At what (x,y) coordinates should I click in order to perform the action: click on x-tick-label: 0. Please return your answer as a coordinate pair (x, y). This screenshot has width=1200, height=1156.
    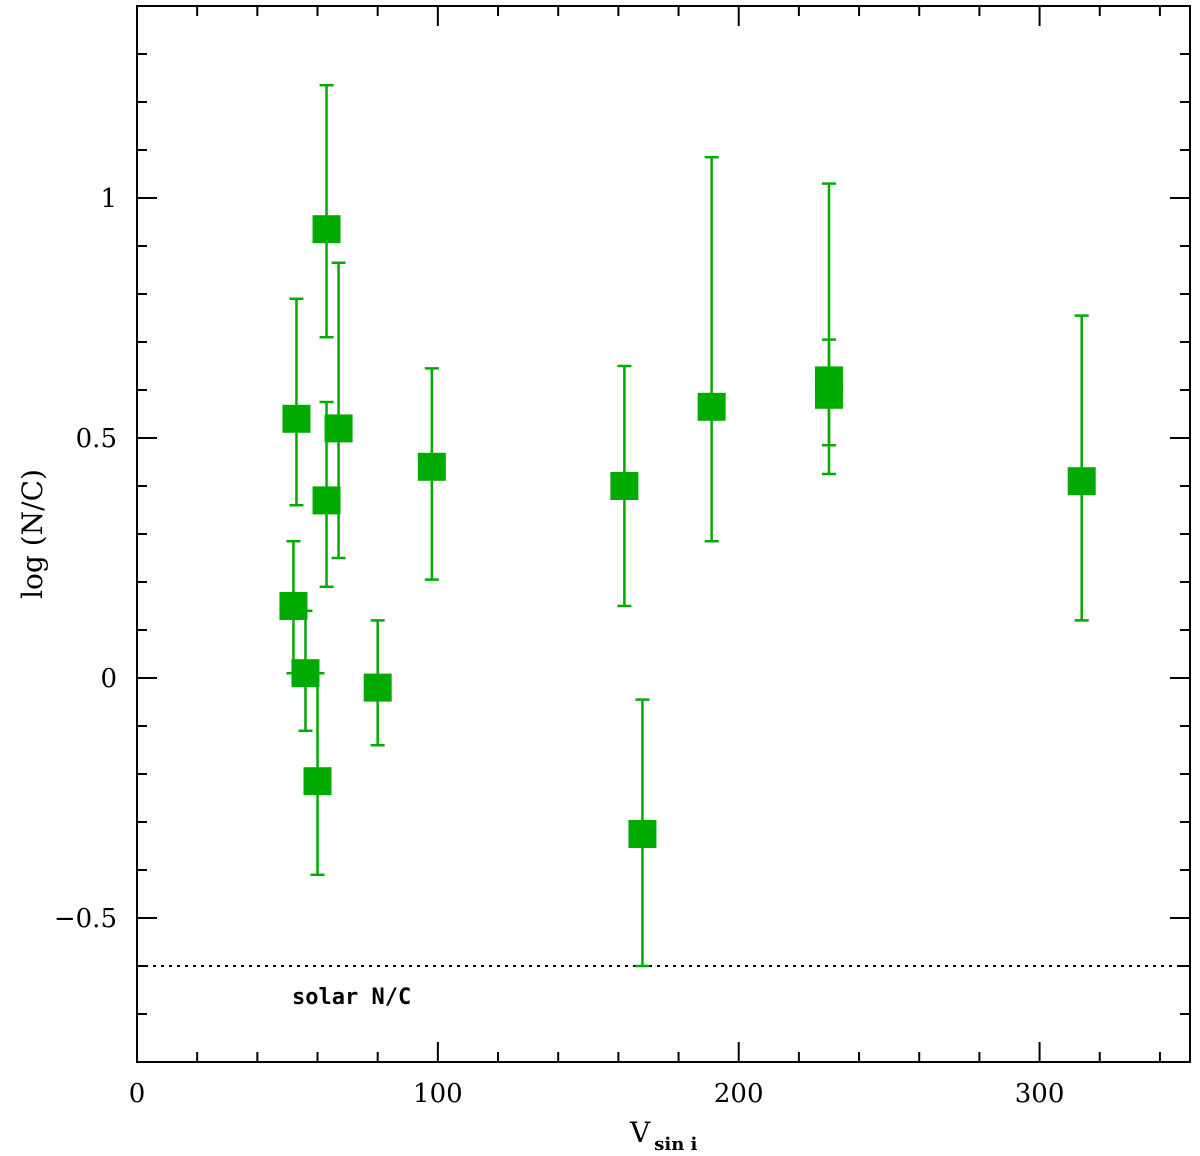
    Looking at the image, I should click on (137, 1094).